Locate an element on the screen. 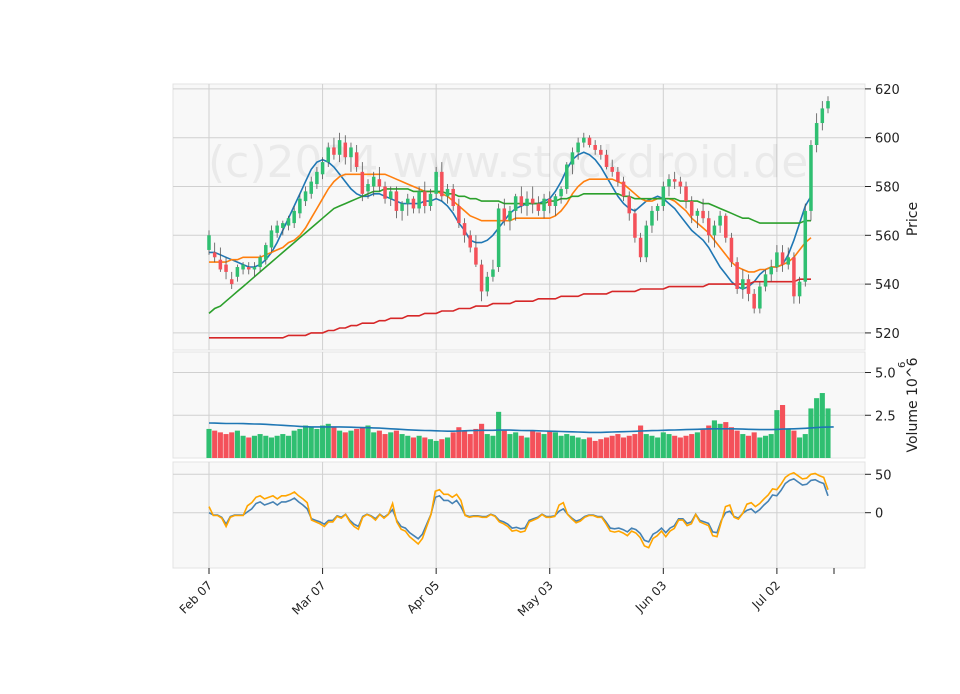 Image resolution: width=960 pixels, height=694 pixels. x-tick-label: Jul 02 is located at coordinates (766, 595).